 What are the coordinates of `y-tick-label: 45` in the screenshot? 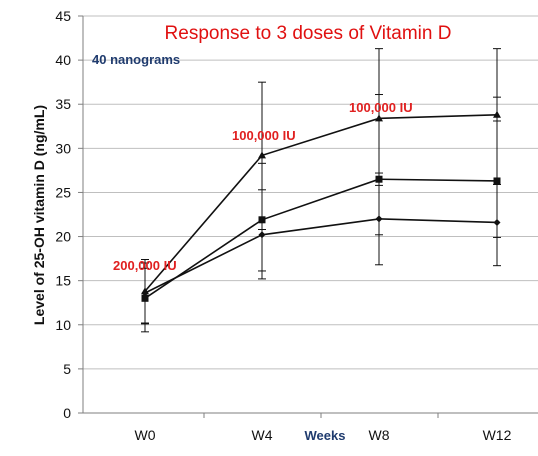 It's located at (63, 16).